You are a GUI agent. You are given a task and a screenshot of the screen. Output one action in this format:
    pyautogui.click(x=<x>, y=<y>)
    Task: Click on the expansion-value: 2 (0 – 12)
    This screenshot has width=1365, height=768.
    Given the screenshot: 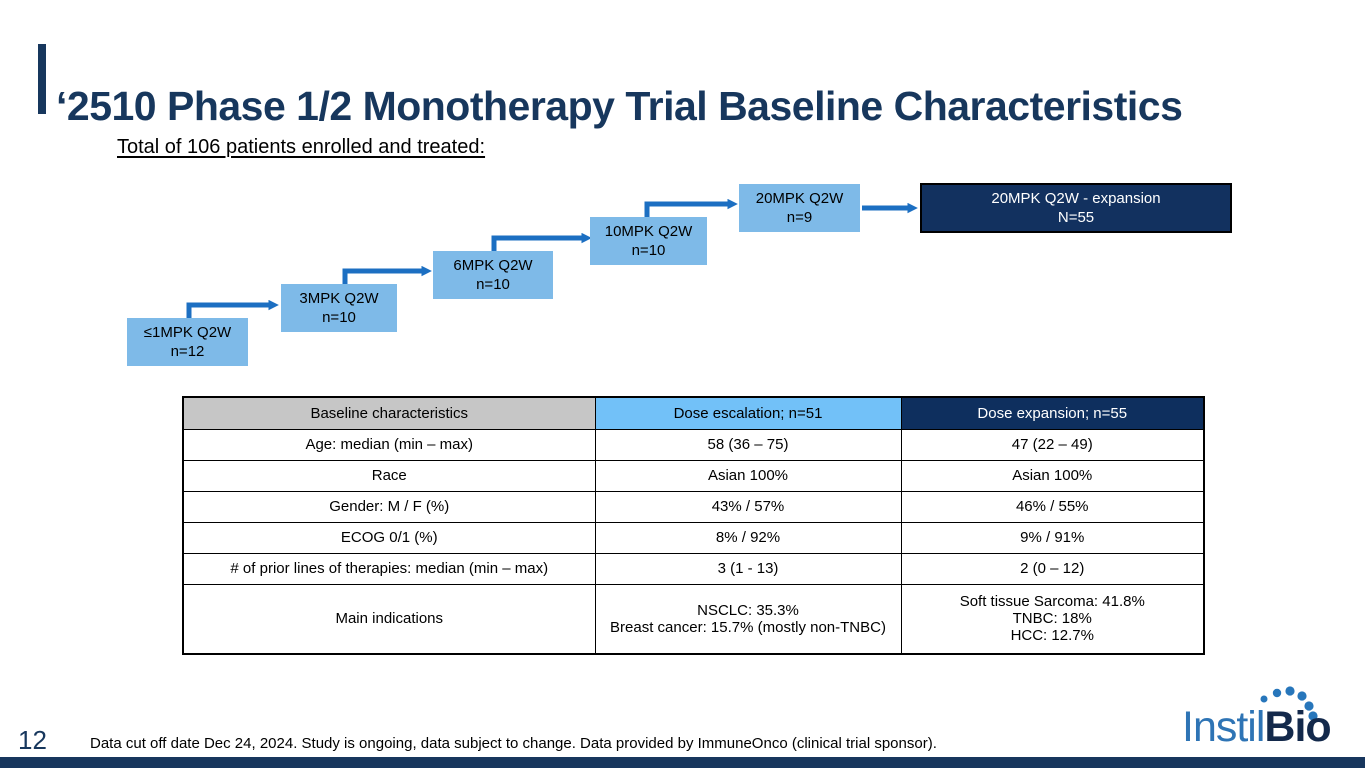 What is the action you would take?
    pyautogui.click(x=1052, y=568)
    